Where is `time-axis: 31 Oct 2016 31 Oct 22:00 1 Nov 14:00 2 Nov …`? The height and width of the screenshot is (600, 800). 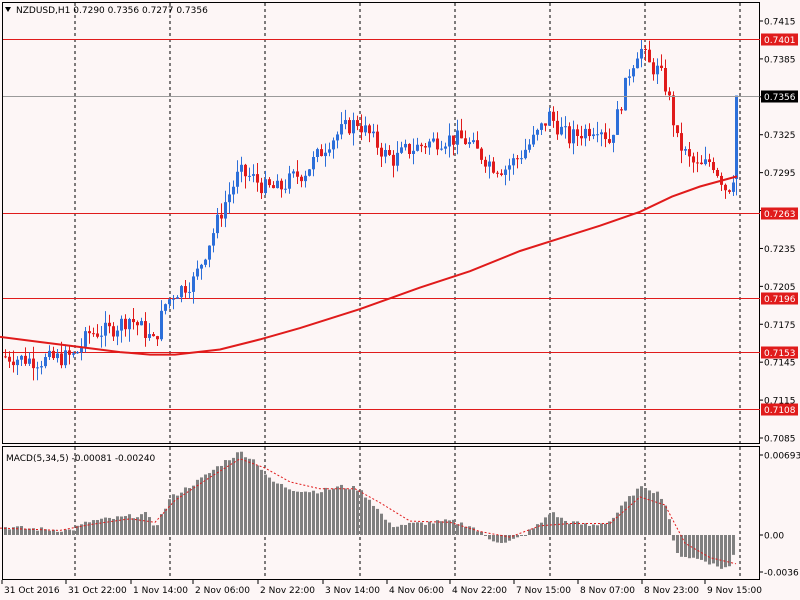 time-axis: 31 Oct 2016 31 Oct 22:00 1 Nov 14:00 2 Nov … is located at coordinates (381, 588).